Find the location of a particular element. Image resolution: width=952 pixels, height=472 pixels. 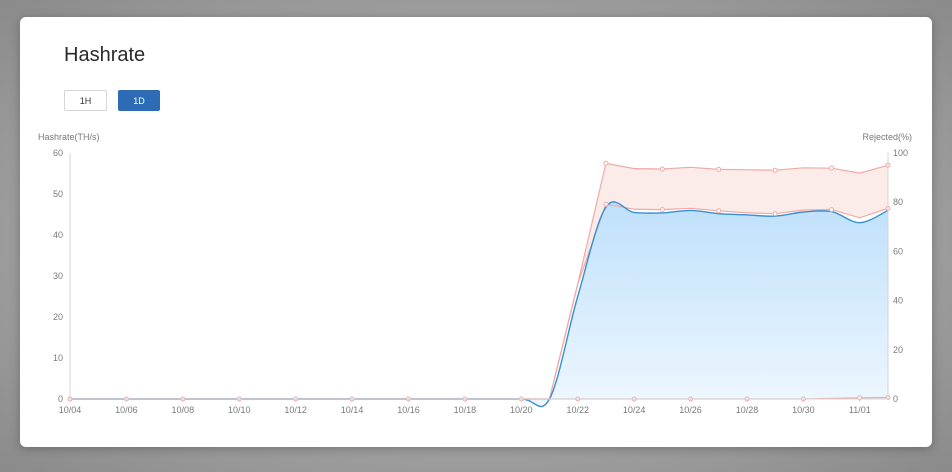

x-tick-label: 10/28 is located at coordinates (747, 410).